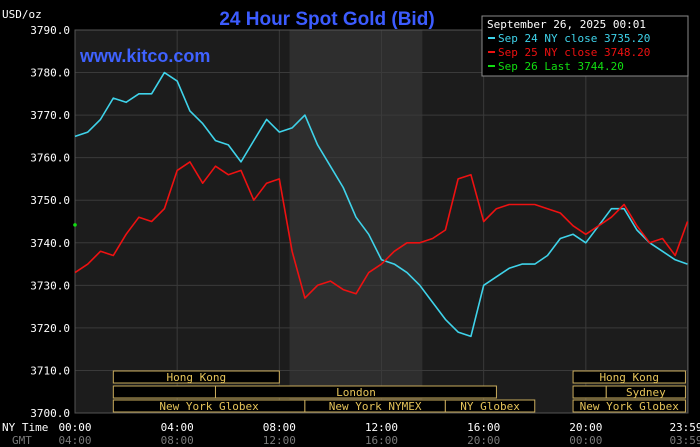 This screenshot has width=700, height=447. Describe the element at coordinates (585, 440) in the screenshot. I see `x-tick-label-gmt: 00:00` at that location.